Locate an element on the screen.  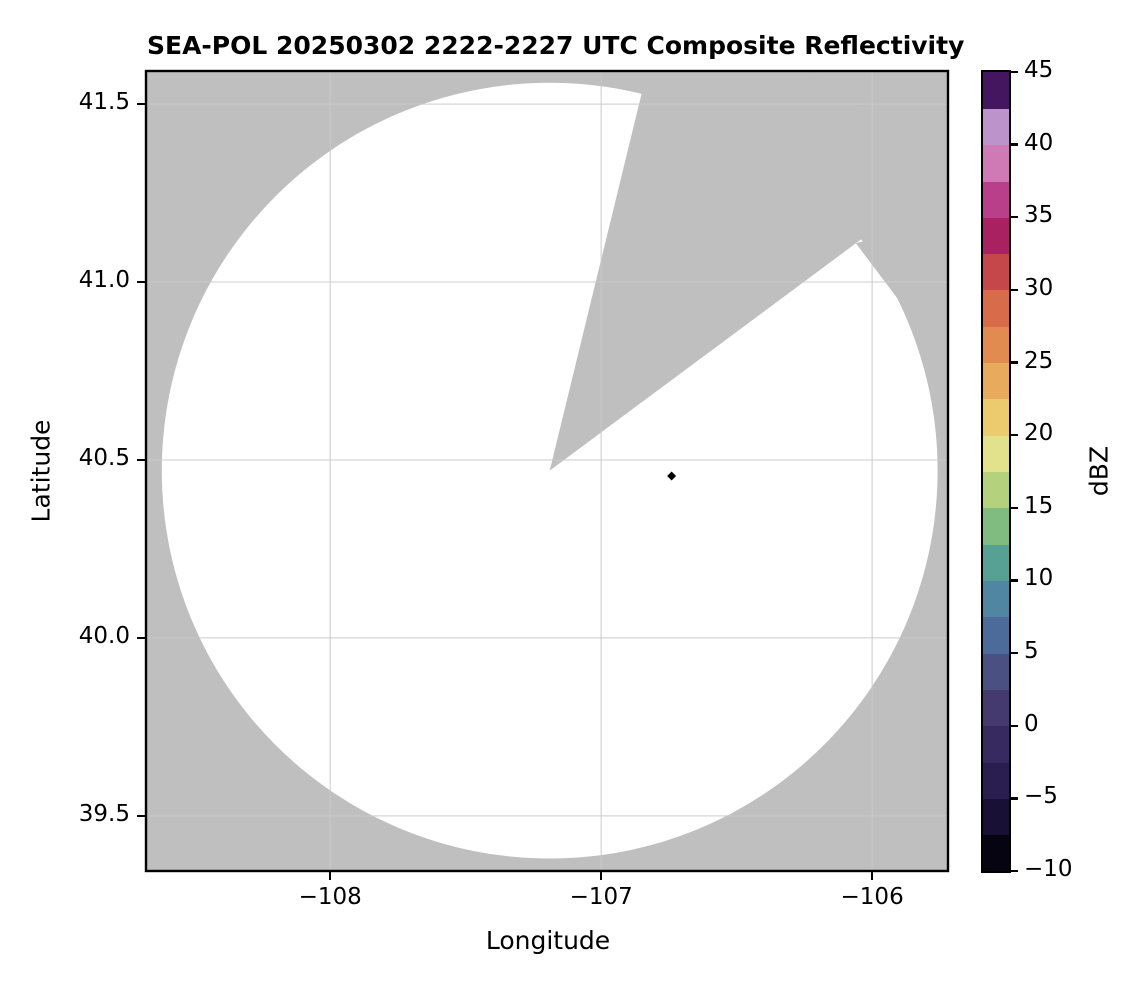
blocked-sector-wedge is located at coordinates (748, 271).